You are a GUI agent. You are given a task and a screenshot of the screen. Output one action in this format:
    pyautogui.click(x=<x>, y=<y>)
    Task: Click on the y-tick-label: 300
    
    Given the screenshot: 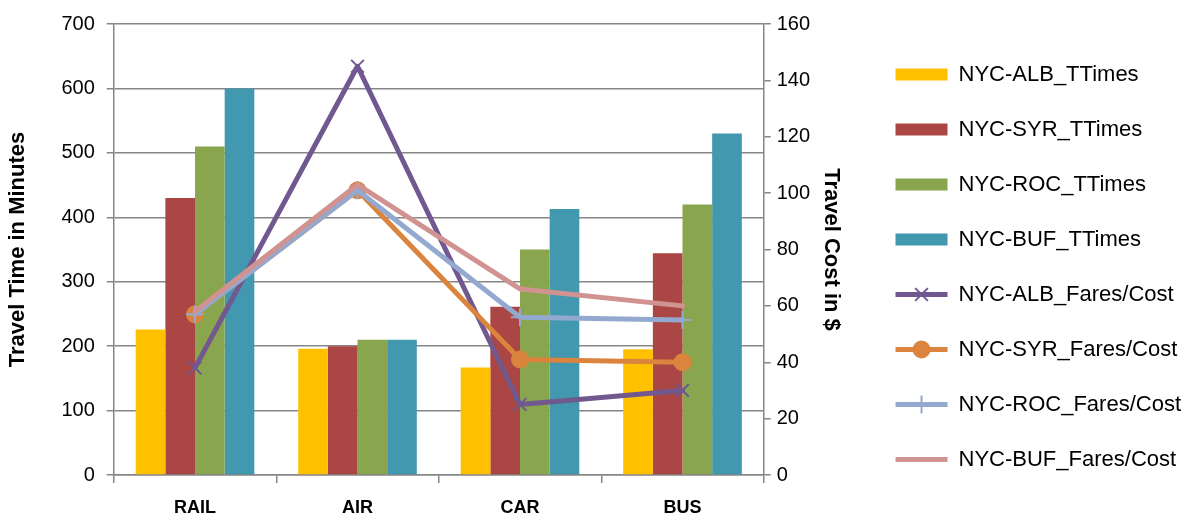 What is the action you would take?
    pyautogui.click(x=78, y=280)
    